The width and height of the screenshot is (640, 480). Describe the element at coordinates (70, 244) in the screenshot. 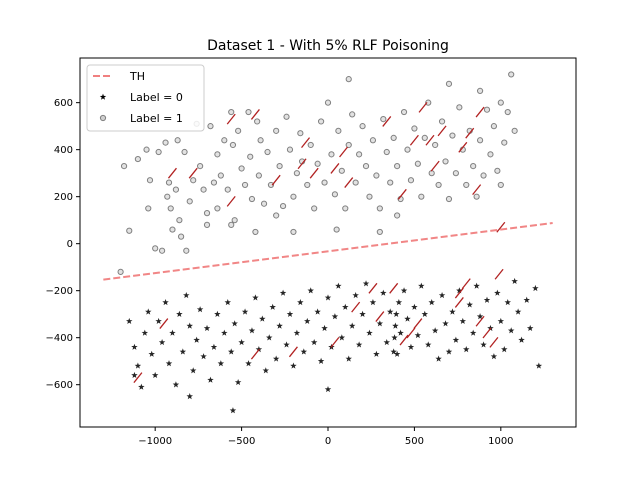

I see `y-tick-label: 0` at that location.